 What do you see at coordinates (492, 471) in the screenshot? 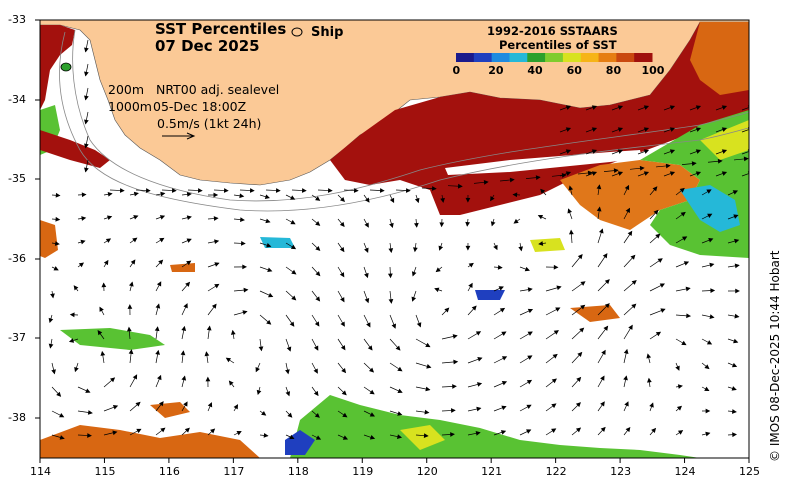
I see `x-tick-label: 121` at bounding box center [492, 471].